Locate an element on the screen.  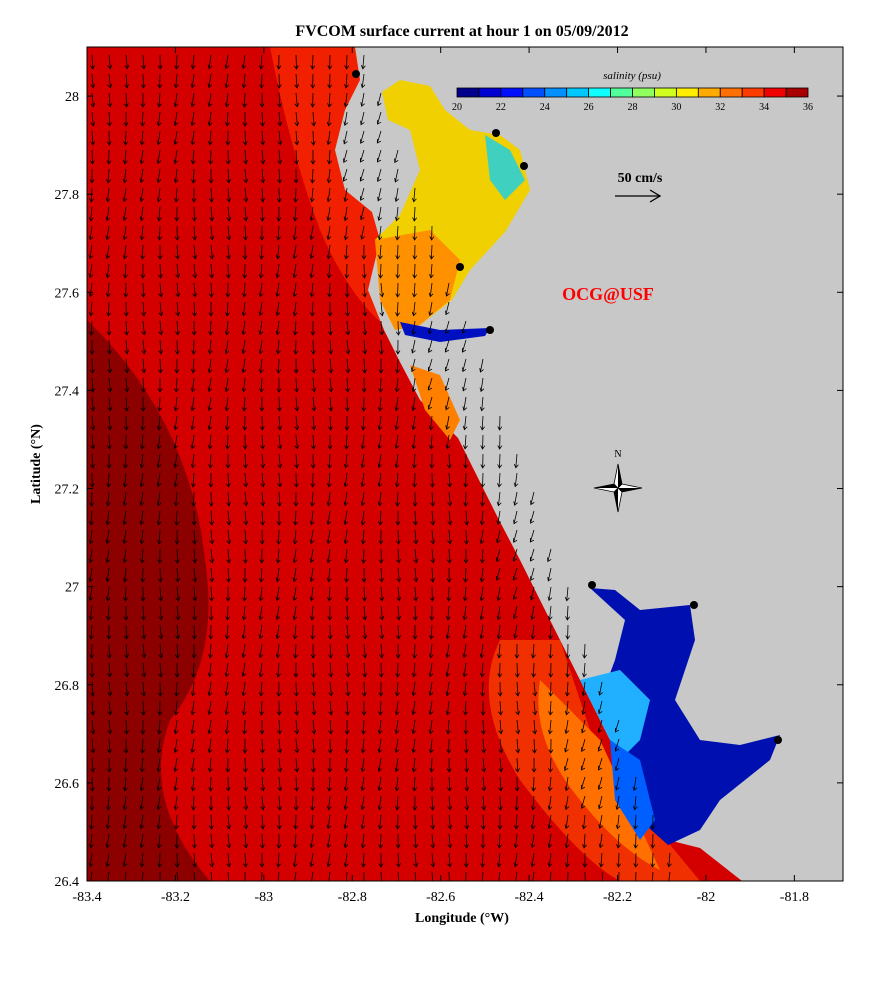
hillsborough-bay is located at coordinates (505, 167).